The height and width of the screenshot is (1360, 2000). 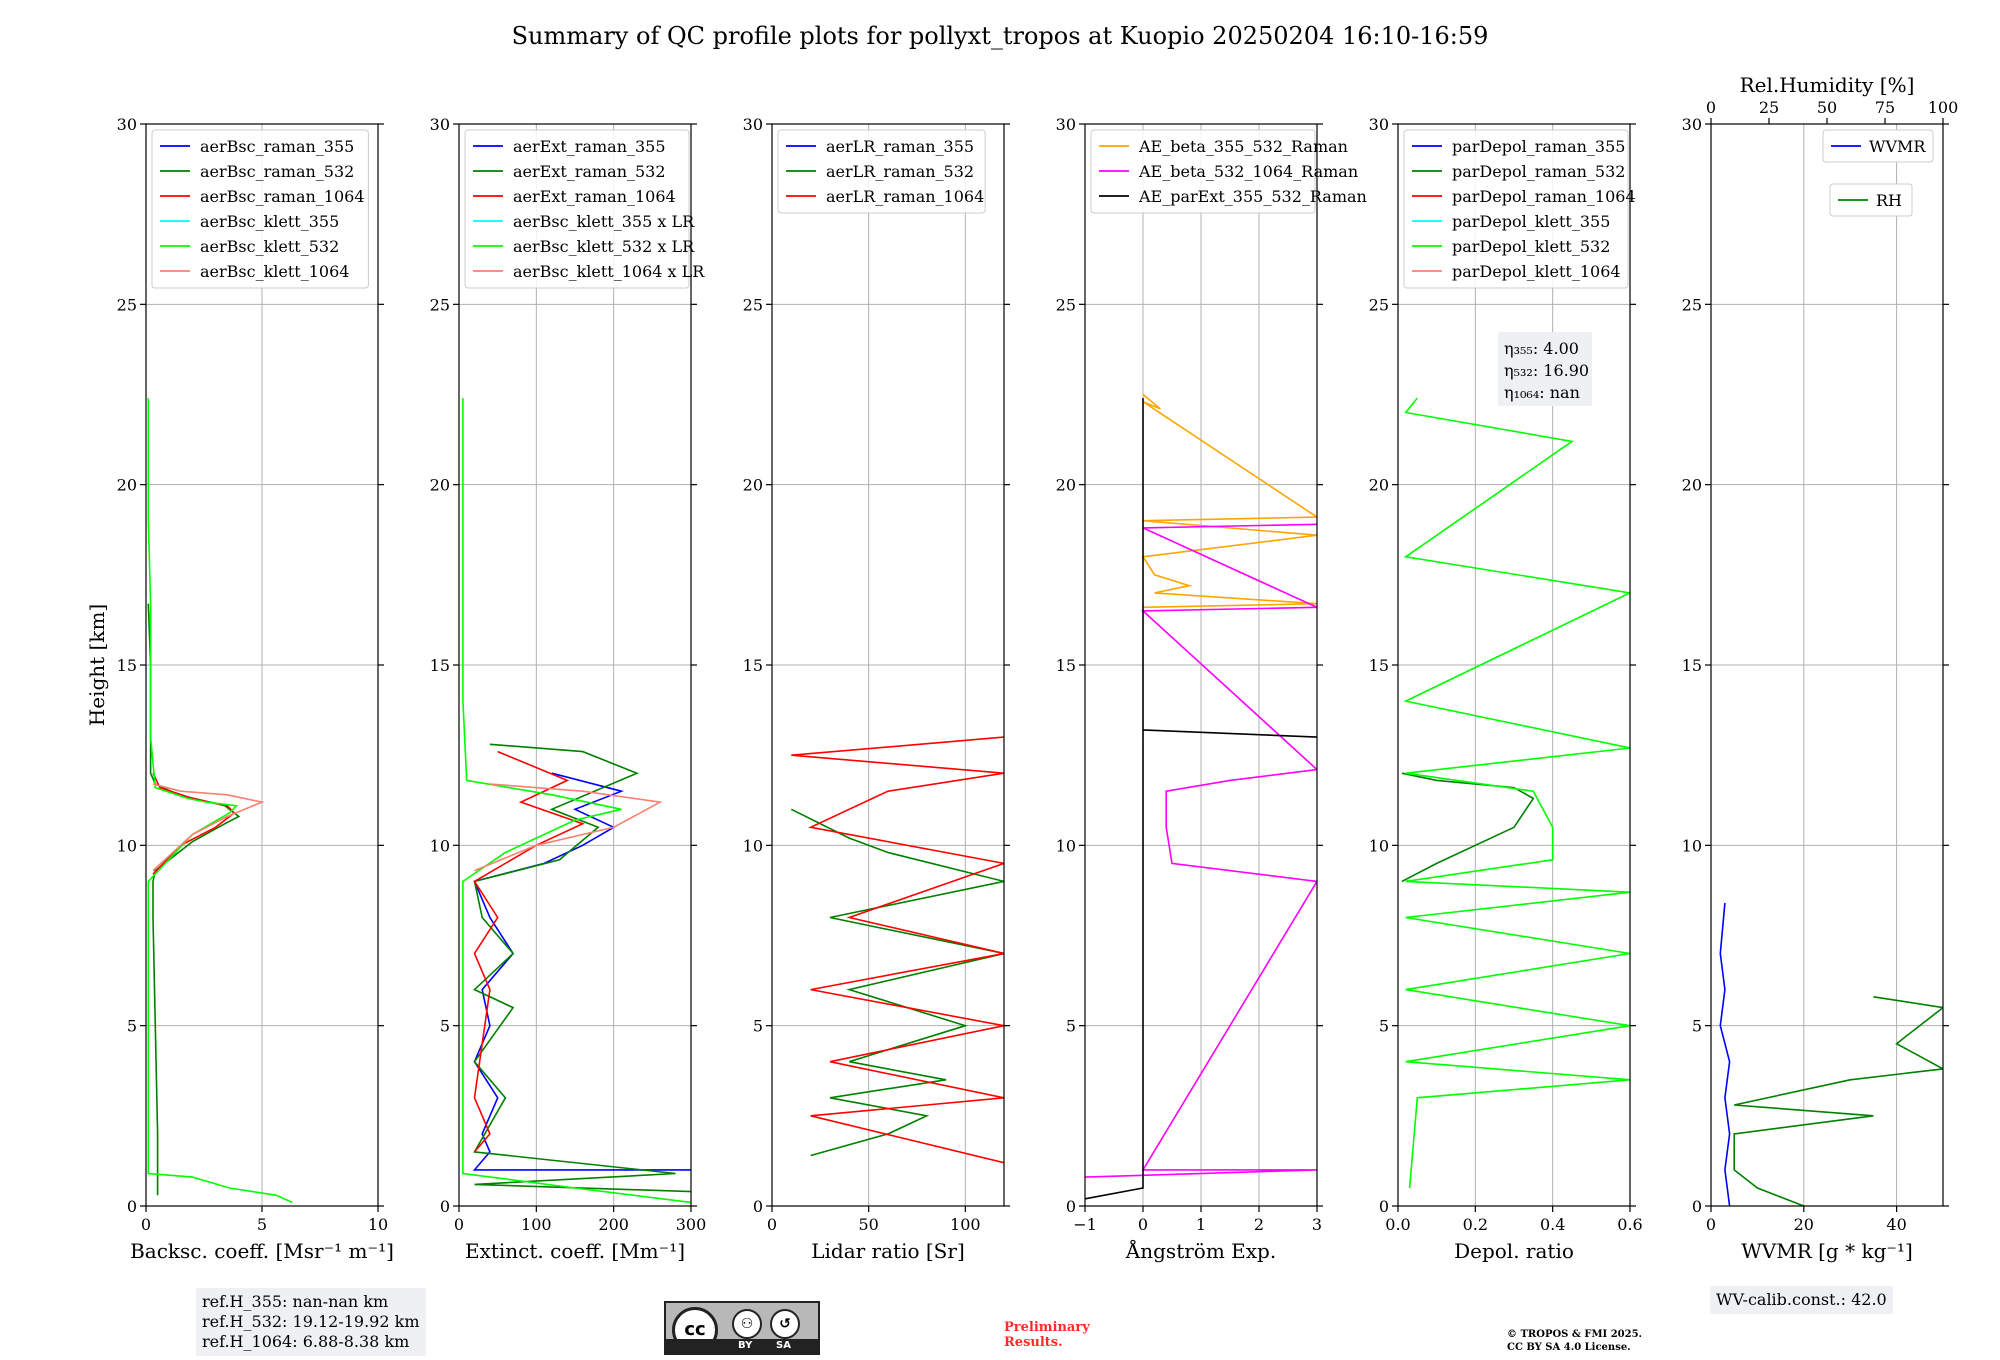 What do you see at coordinates (1475, 1224) in the screenshot?
I see `x-tick-label: 0.2` at bounding box center [1475, 1224].